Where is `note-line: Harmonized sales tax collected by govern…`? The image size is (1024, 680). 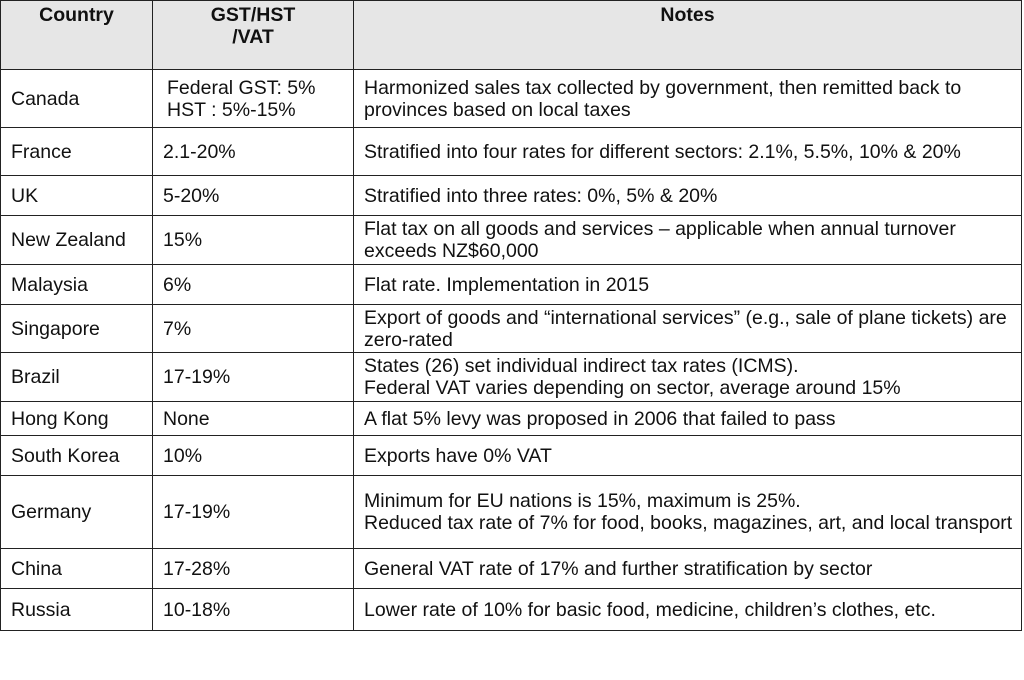 note-line: Harmonized sales tax collected by govern… is located at coordinates (663, 98).